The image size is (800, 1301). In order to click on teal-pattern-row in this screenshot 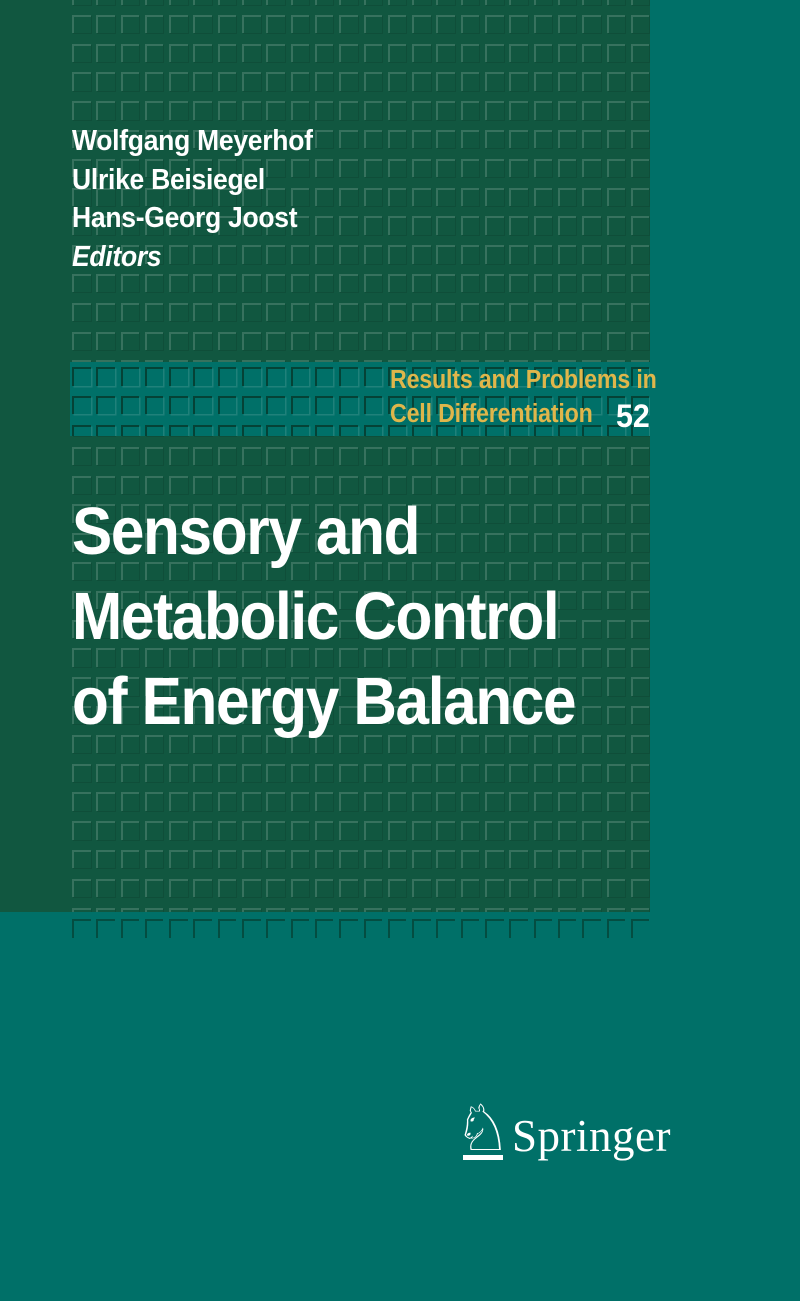, I will do `click(361, 929)`.